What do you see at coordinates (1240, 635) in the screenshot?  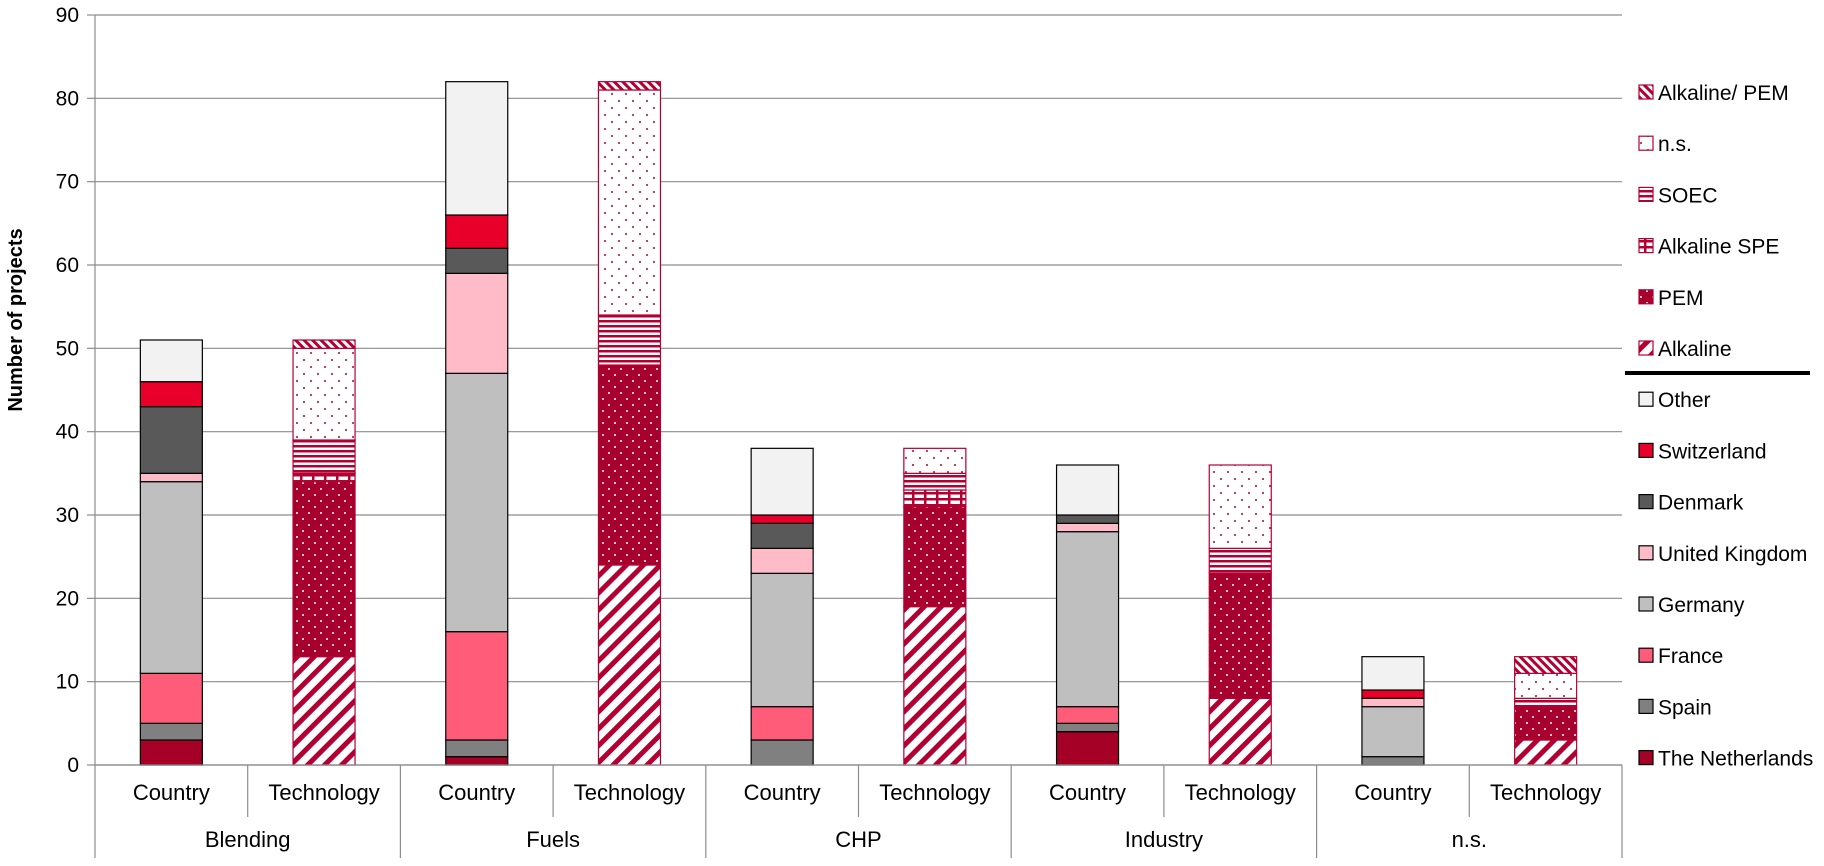 I see `segment-industry-technology-pem` at bounding box center [1240, 635].